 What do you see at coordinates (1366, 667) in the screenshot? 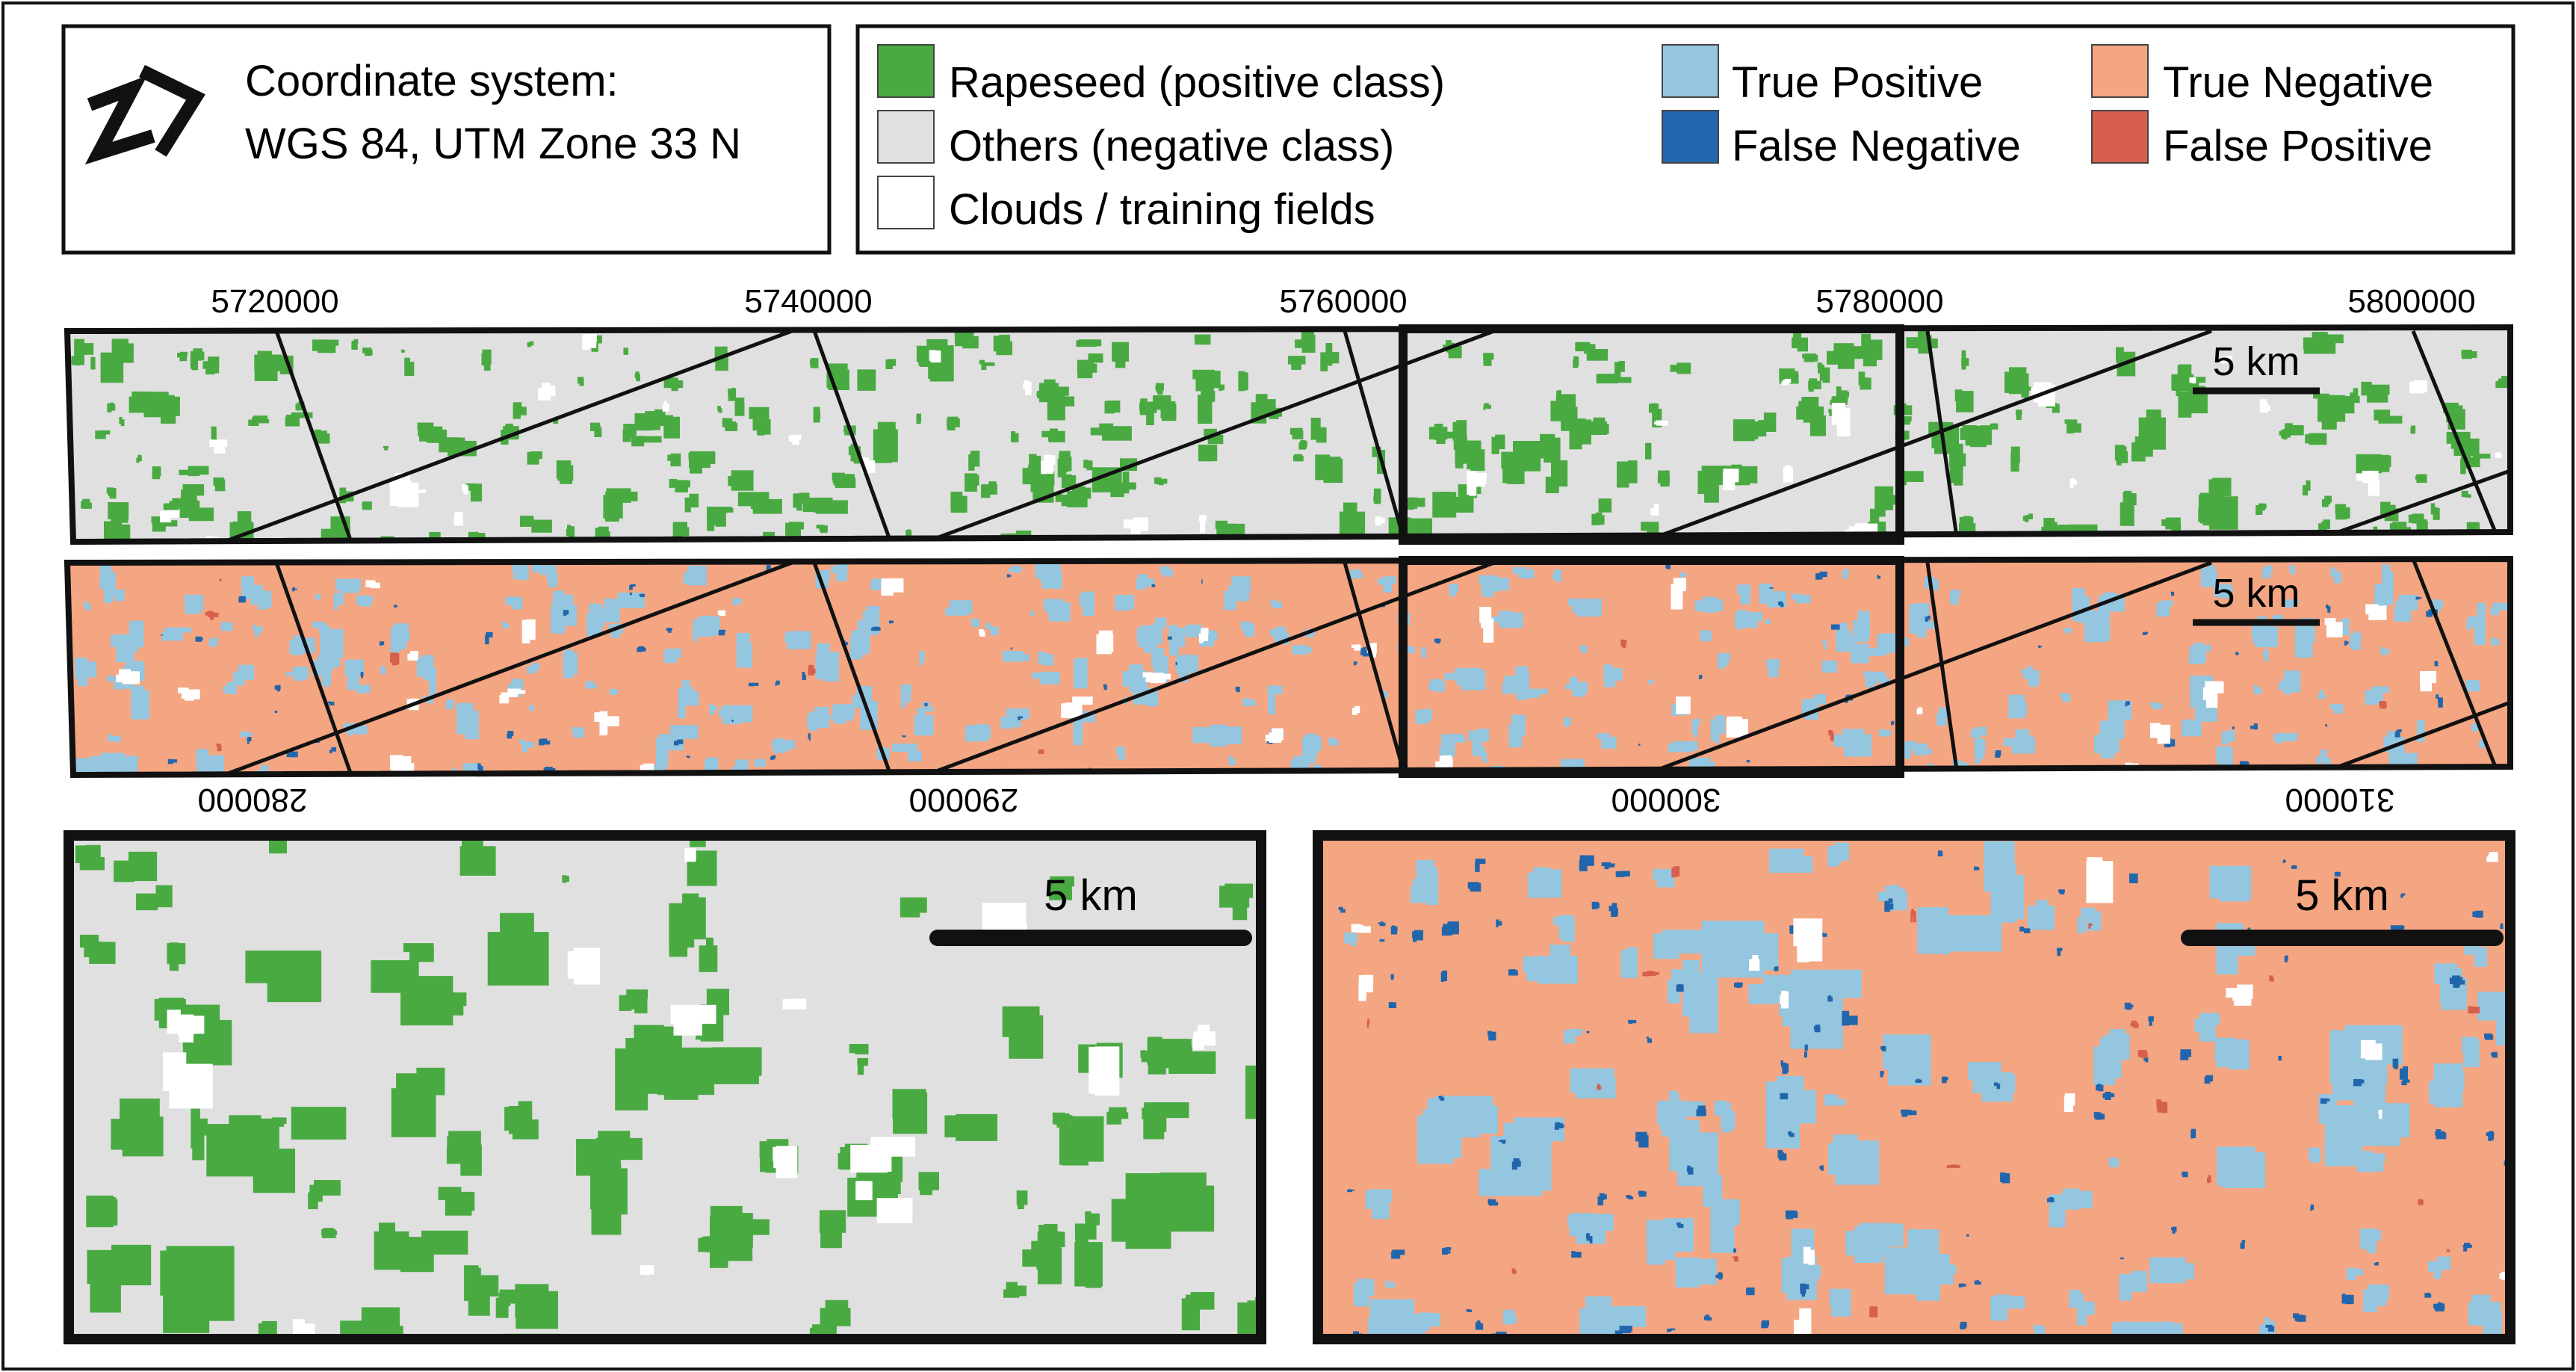
I see `tile-boundaries` at bounding box center [1366, 667].